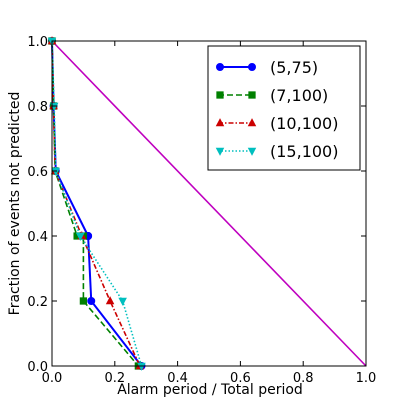 The image size is (407, 407). Describe the element at coordinates (83, 301) in the screenshot. I see `series-2-point` at that location.